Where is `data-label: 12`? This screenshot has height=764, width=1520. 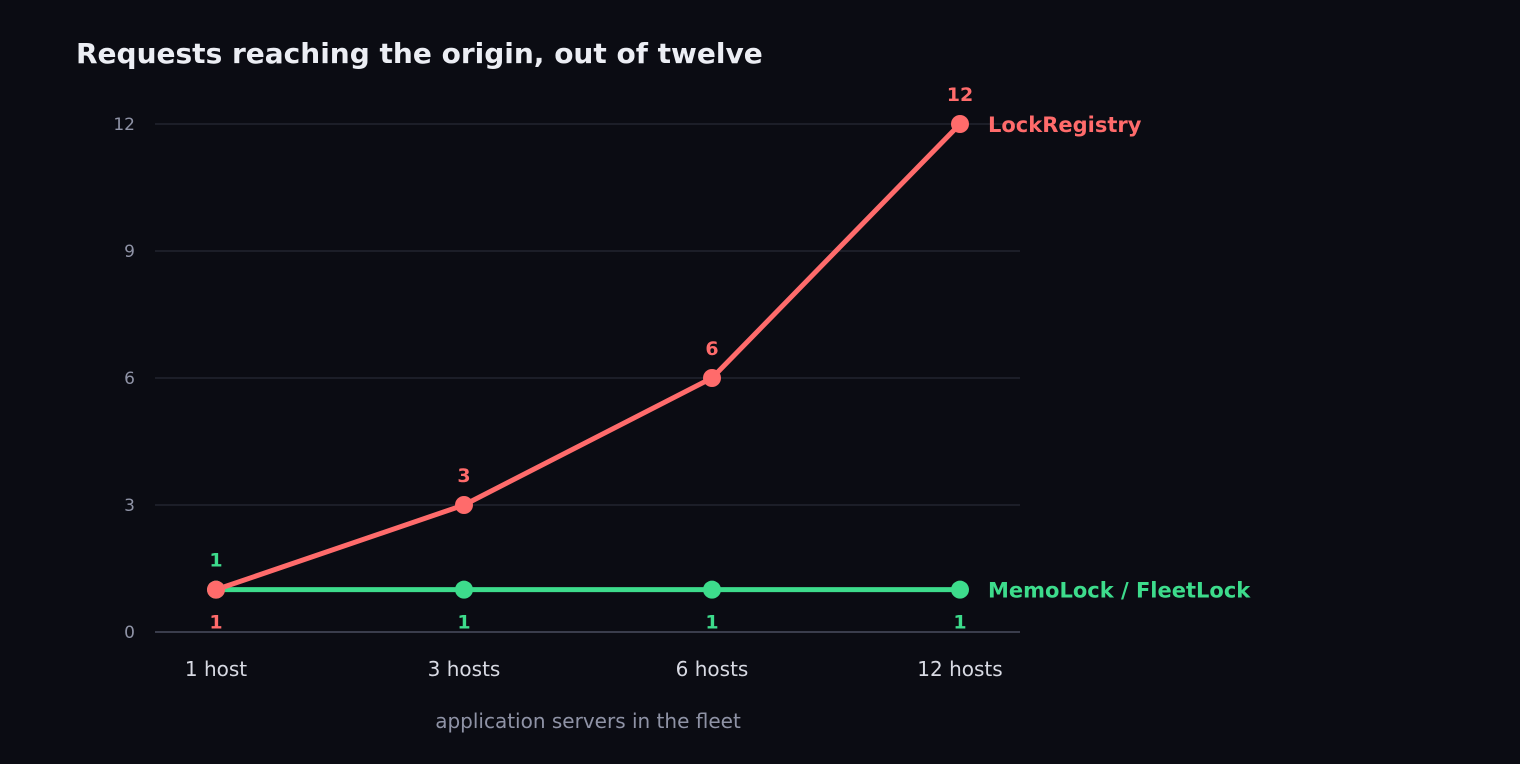
data-label: 12 is located at coordinates (960, 95).